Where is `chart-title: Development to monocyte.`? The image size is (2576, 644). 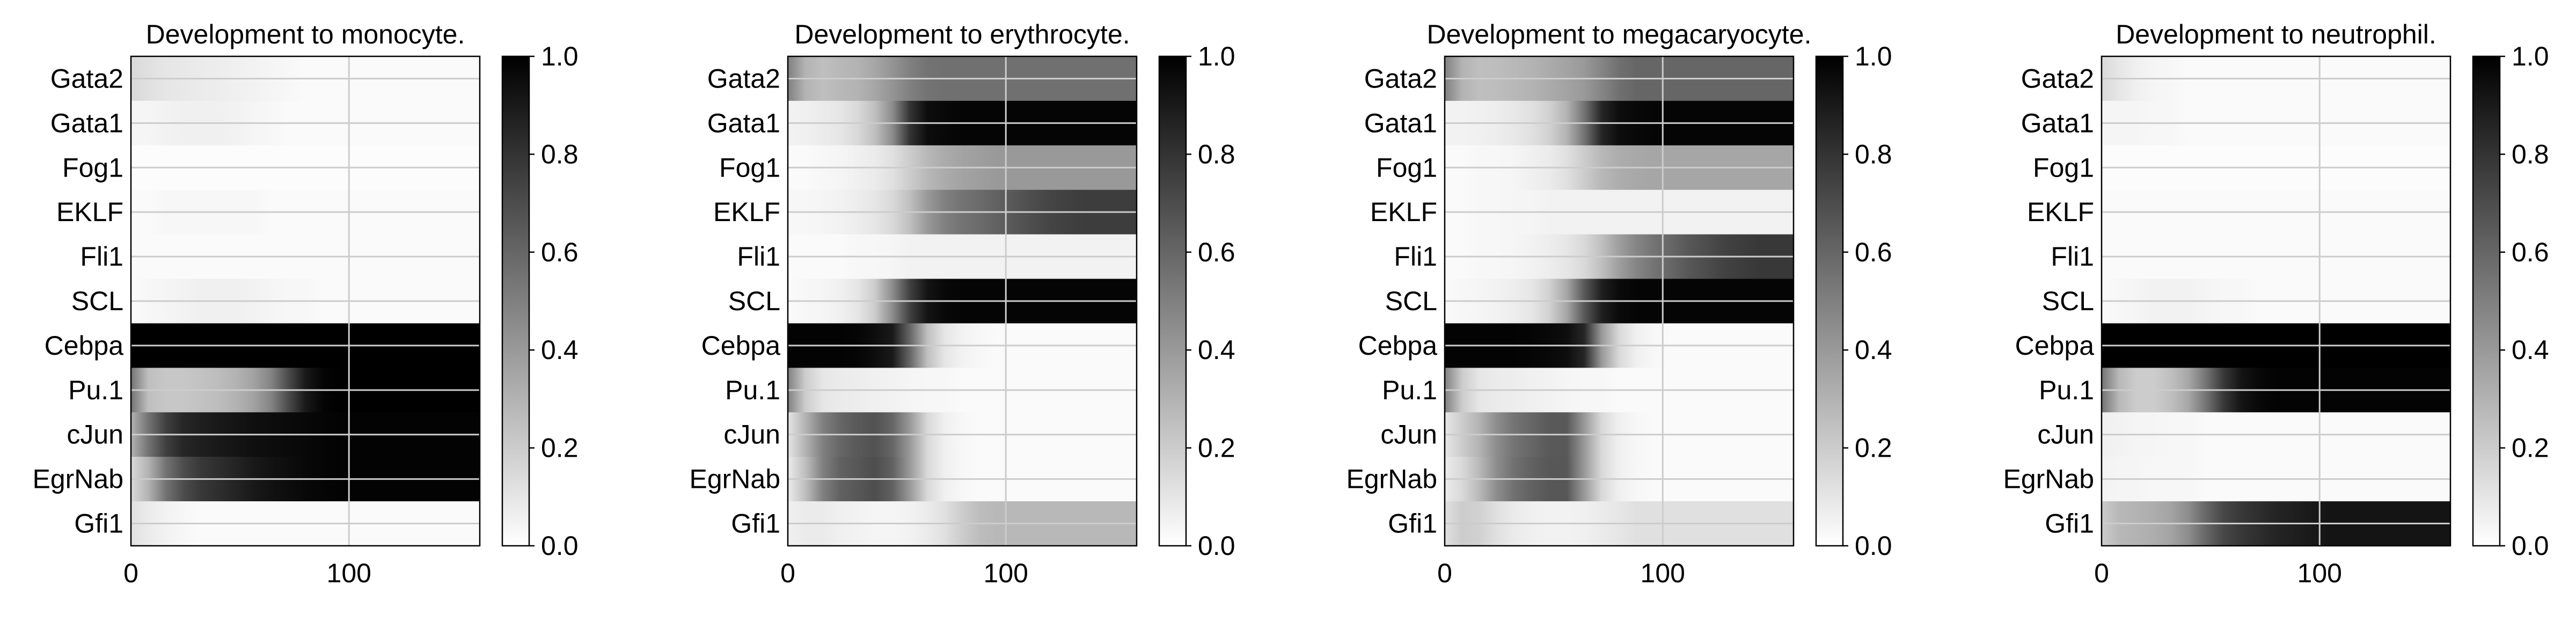
chart-title: Development to monocyte. is located at coordinates (305, 34).